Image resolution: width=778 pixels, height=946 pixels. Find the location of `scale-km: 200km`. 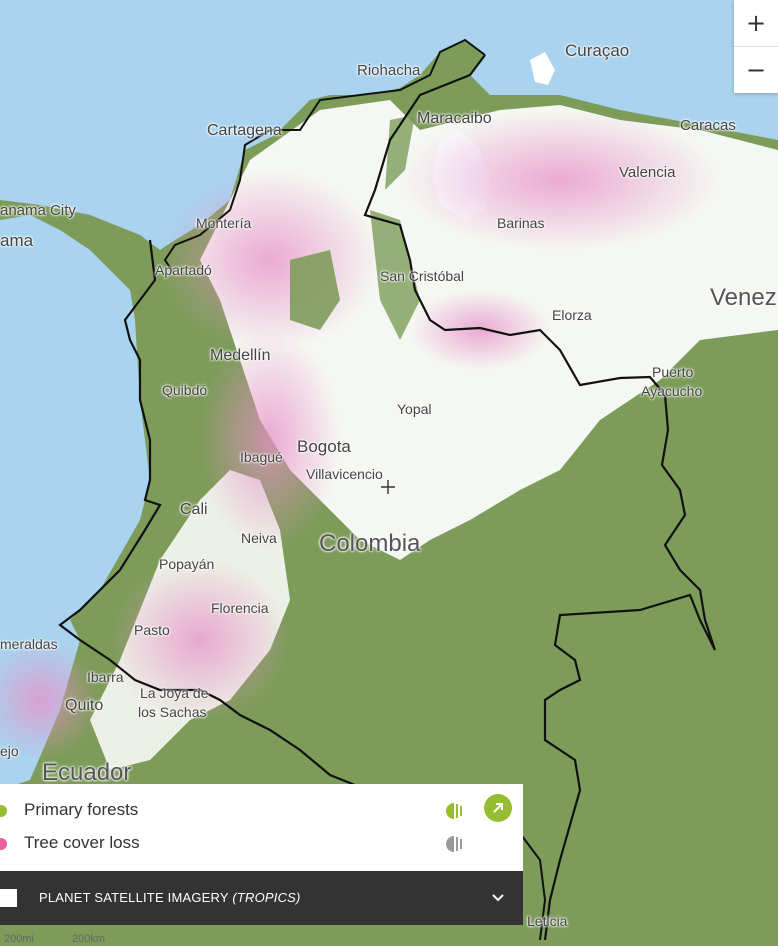

scale-km: 200km is located at coordinates (89, 939).